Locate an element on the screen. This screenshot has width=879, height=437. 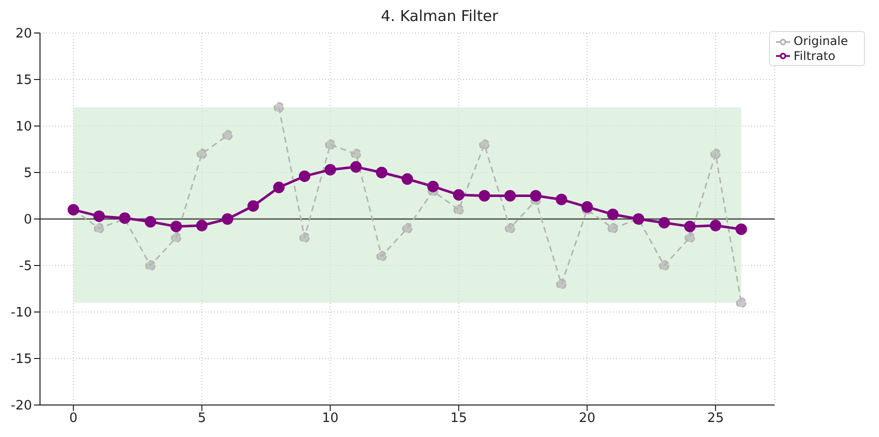
y-tick-label: -15 is located at coordinates (21, 360).